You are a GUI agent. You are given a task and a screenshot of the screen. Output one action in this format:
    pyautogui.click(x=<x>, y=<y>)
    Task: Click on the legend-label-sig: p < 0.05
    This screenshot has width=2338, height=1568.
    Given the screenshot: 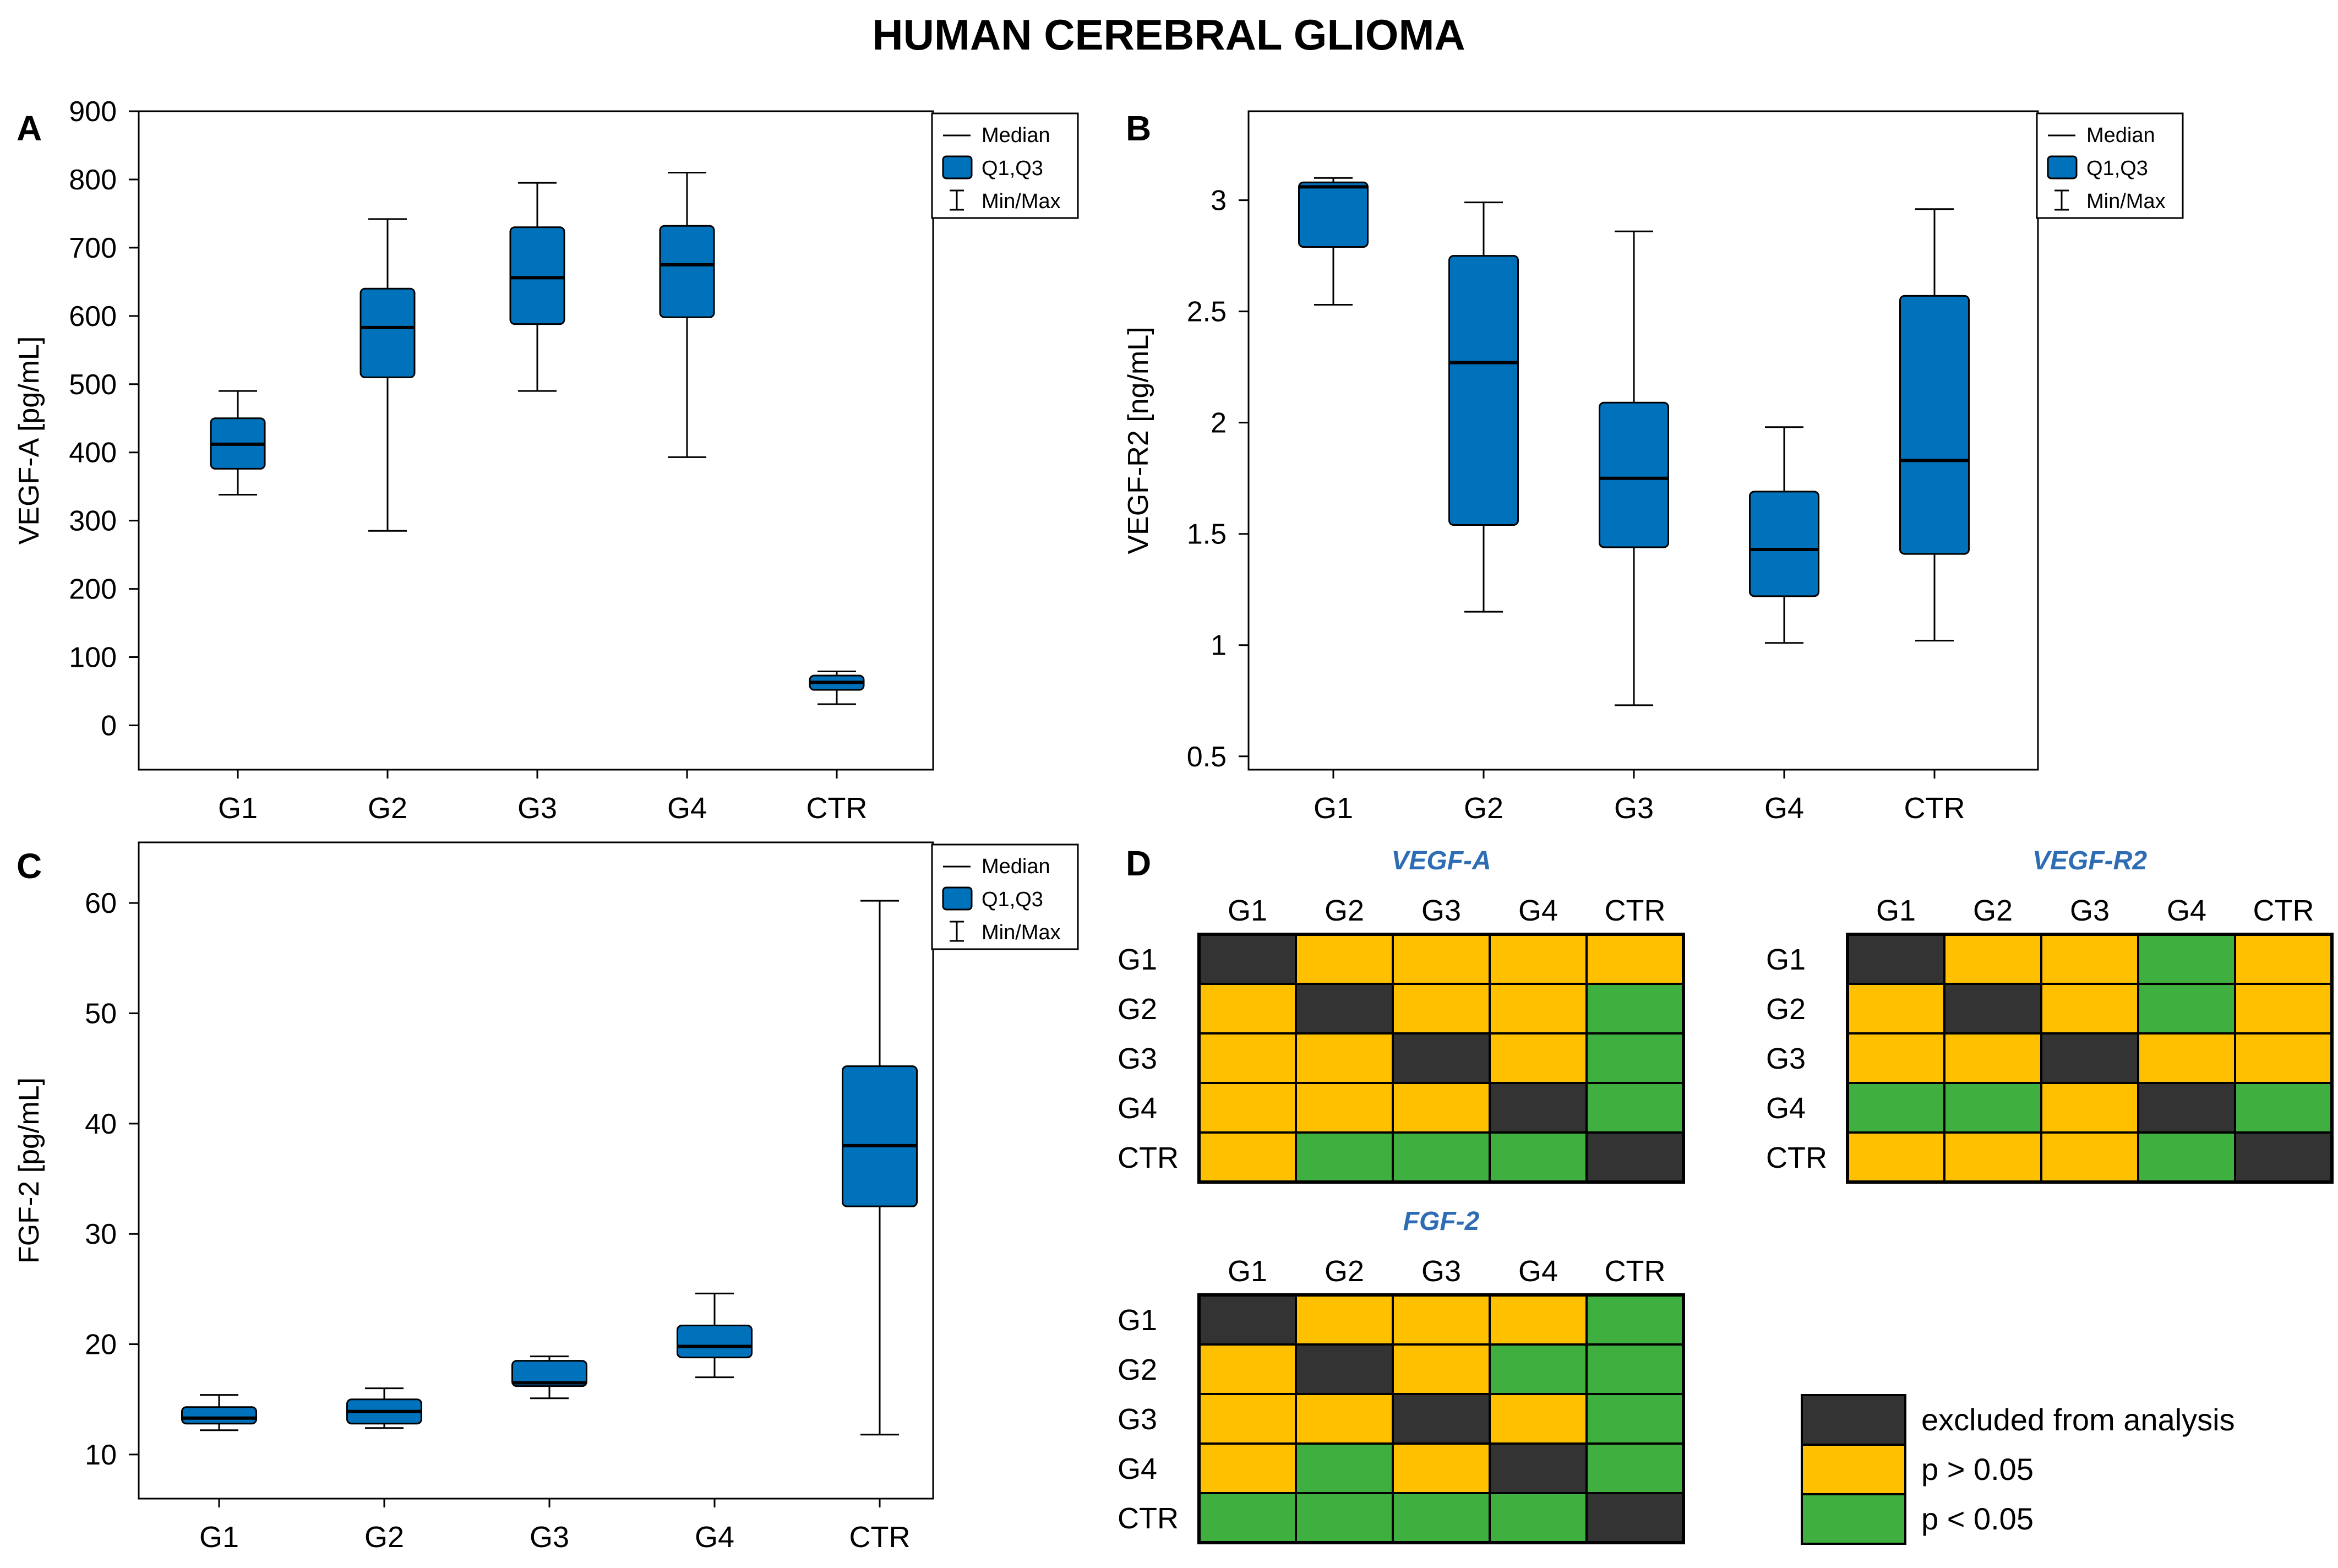 What is the action you would take?
    pyautogui.click(x=1978, y=1518)
    